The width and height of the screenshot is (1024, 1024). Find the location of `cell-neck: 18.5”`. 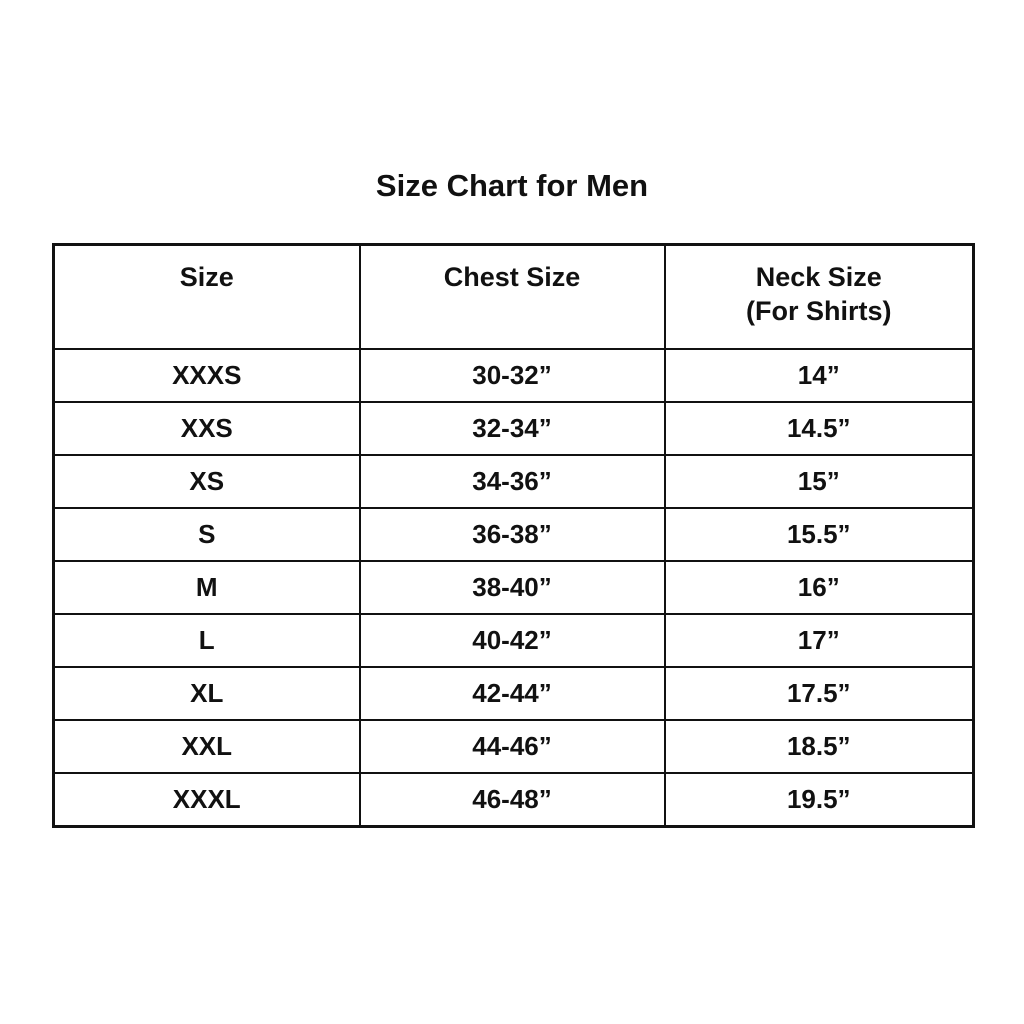

cell-neck: 18.5” is located at coordinates (819, 746).